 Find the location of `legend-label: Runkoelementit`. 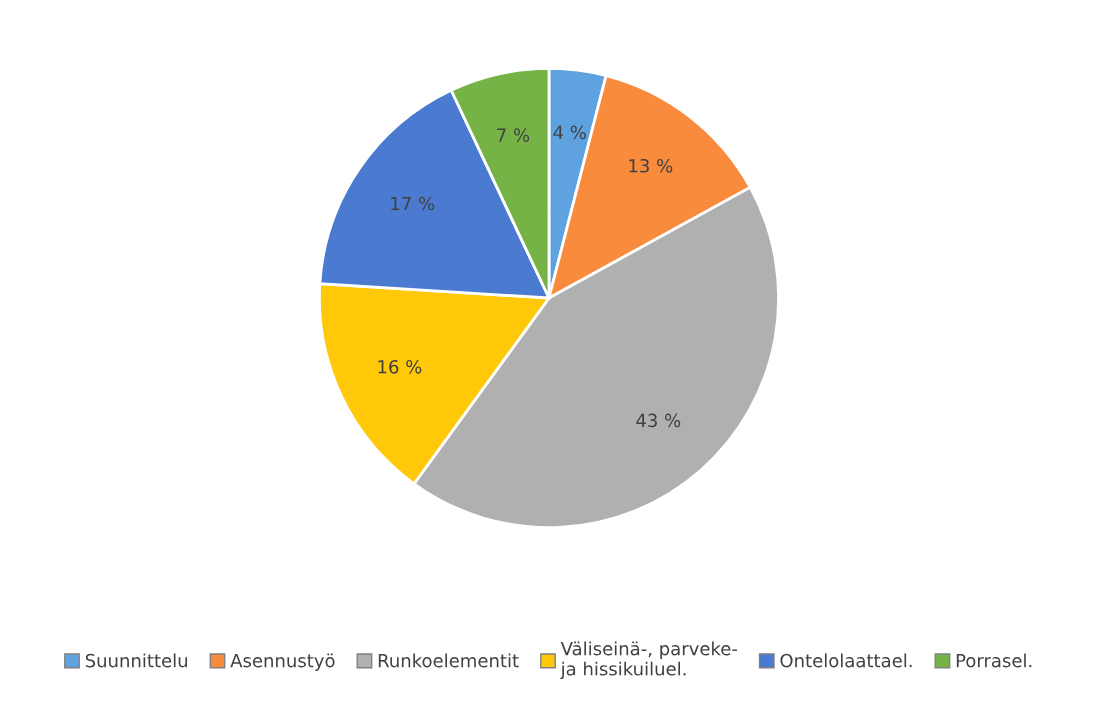

legend-label: Runkoelementit is located at coordinates (448, 660).